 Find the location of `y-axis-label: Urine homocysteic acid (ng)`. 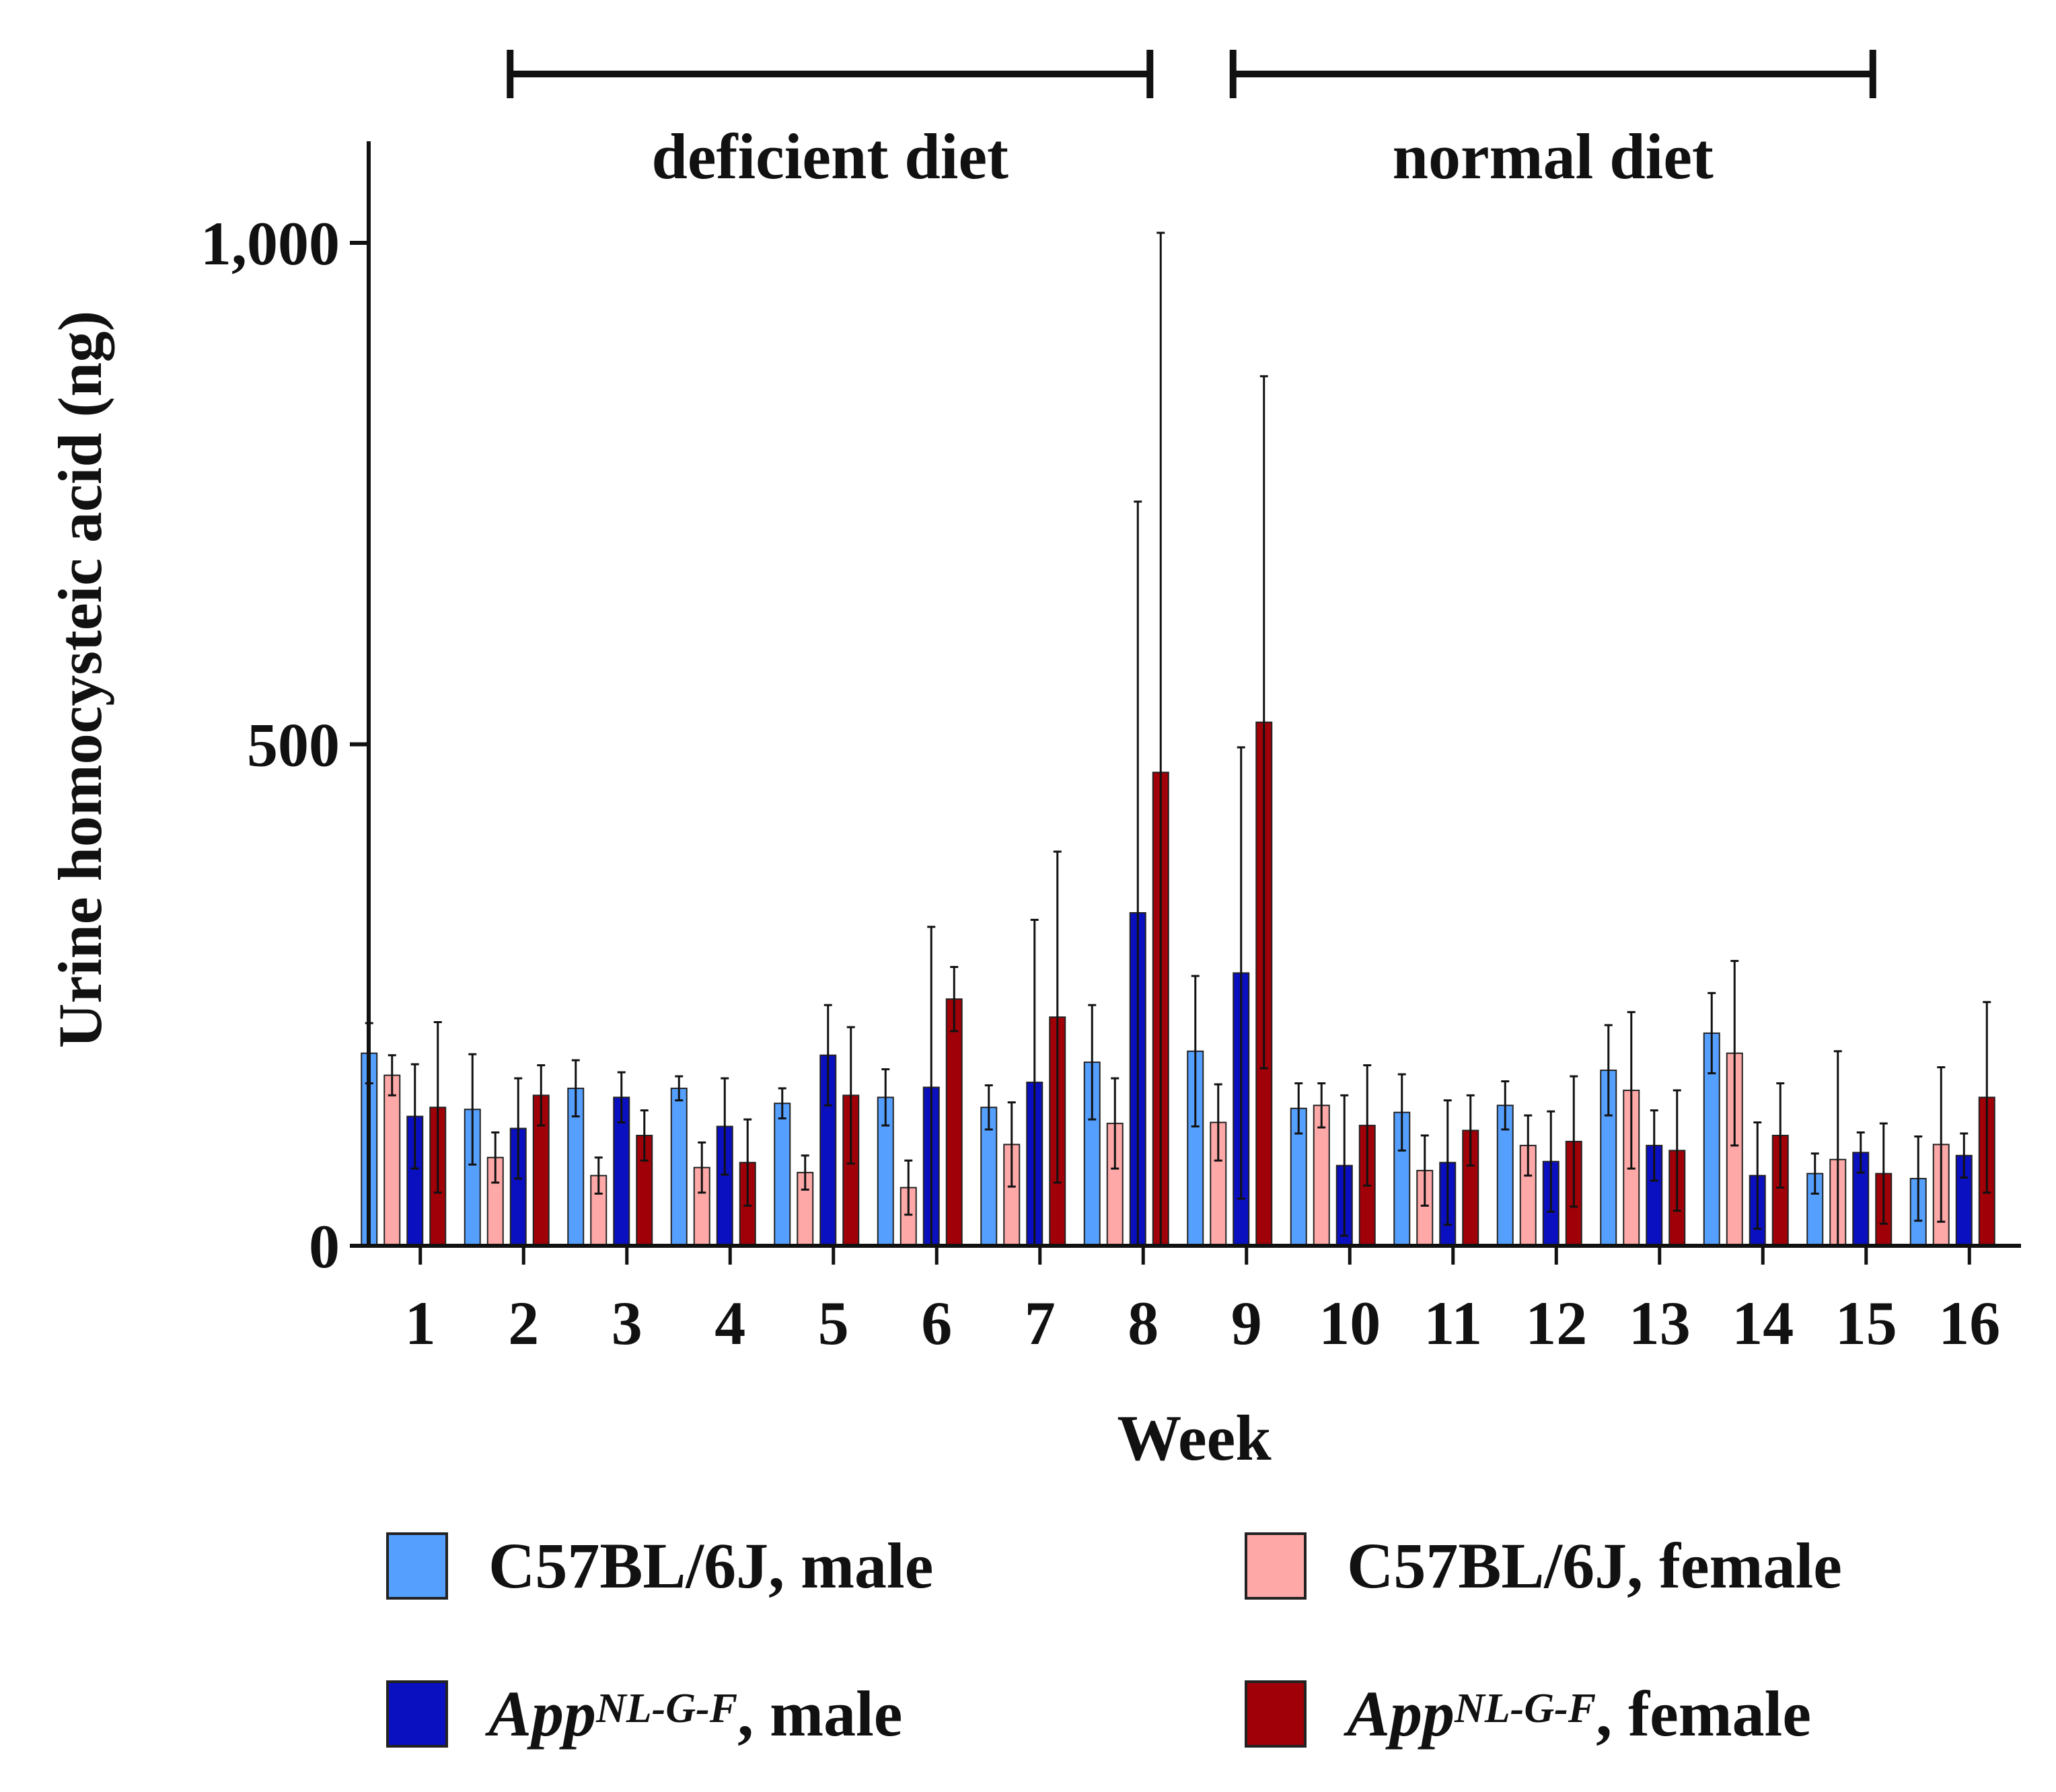

y-axis-label: Urine homocysteic acid (ng) is located at coordinates (80, 679).